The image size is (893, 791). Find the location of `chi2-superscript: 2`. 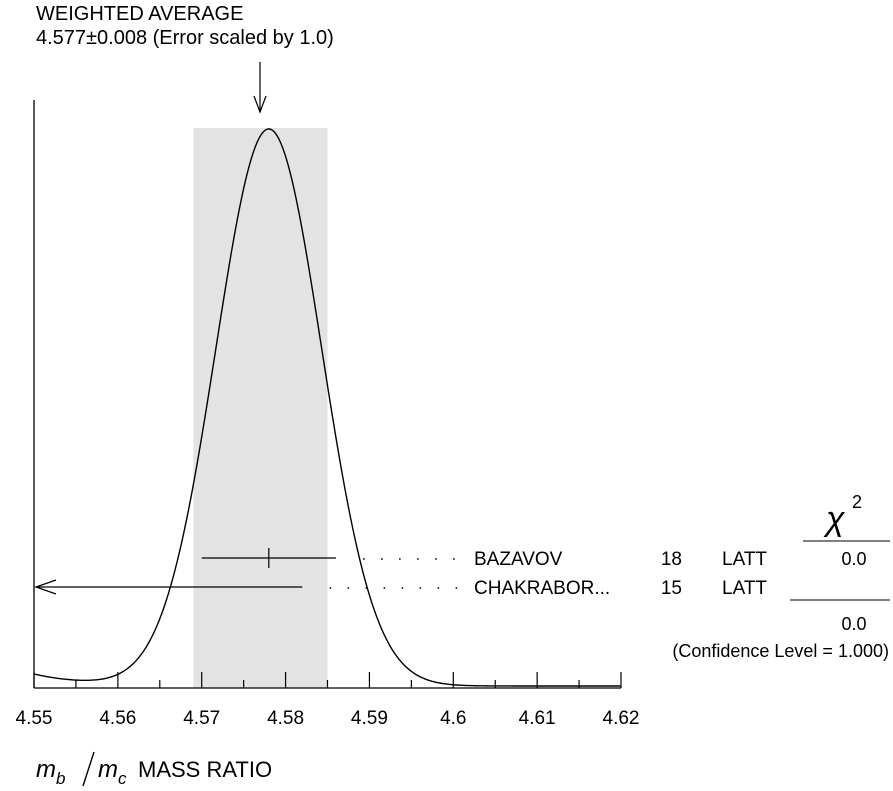

chi2-superscript: 2 is located at coordinates (857, 502).